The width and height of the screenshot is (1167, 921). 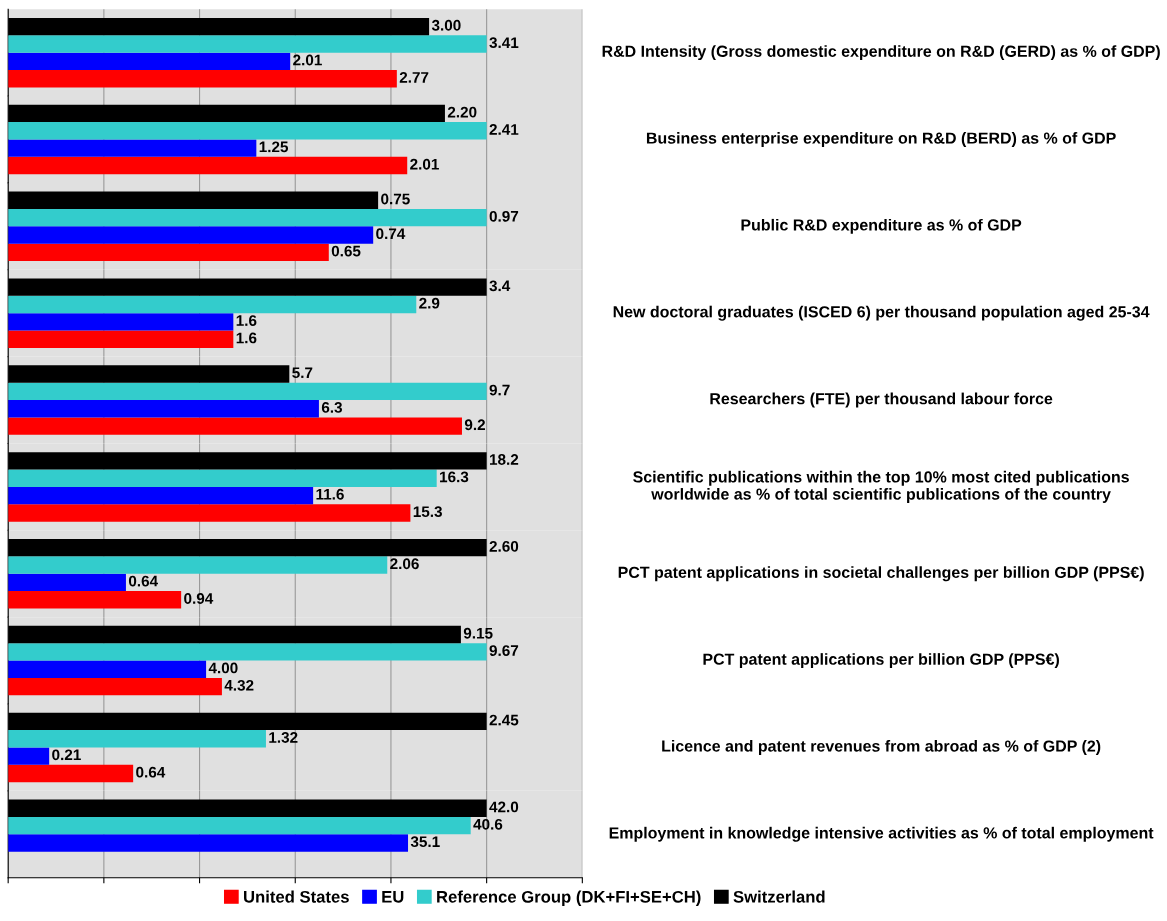 What do you see at coordinates (199, 598) in the screenshot?
I see `data-label: 0.94` at bounding box center [199, 598].